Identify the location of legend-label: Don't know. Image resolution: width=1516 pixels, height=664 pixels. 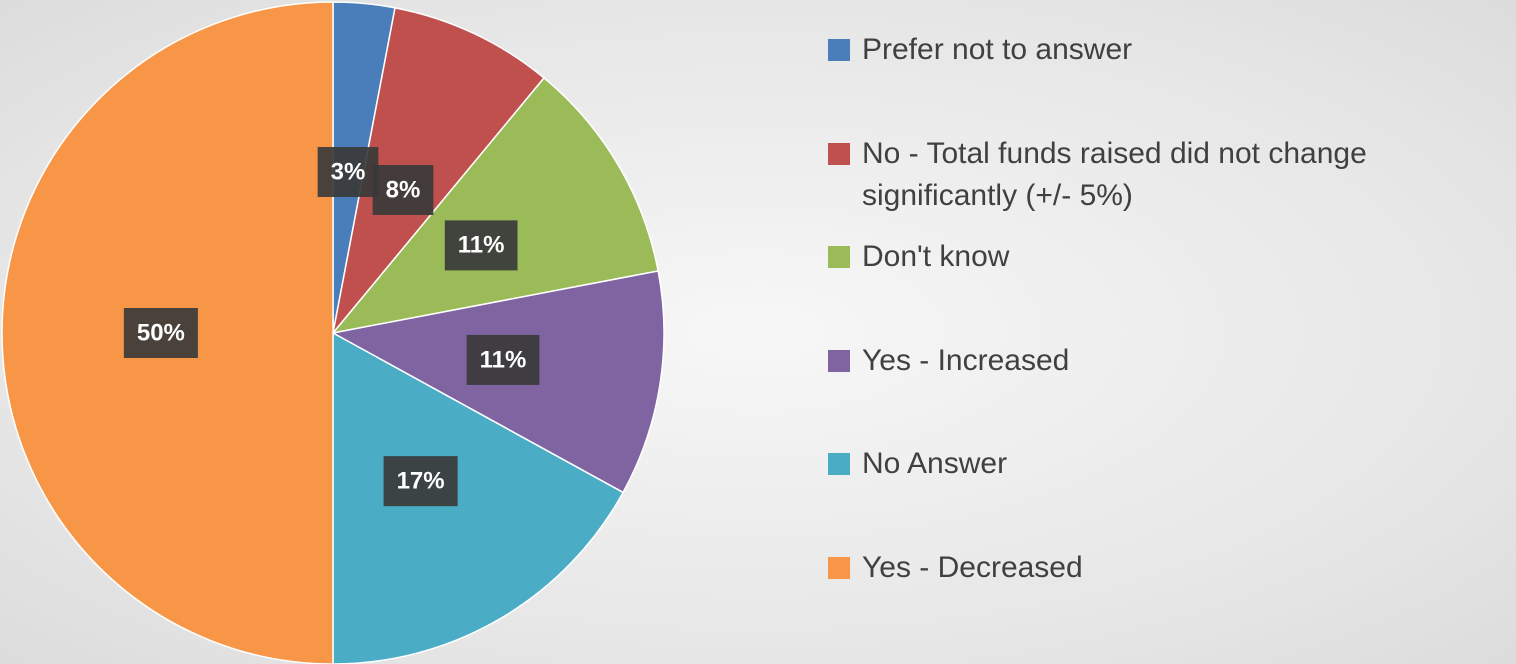
(936, 257).